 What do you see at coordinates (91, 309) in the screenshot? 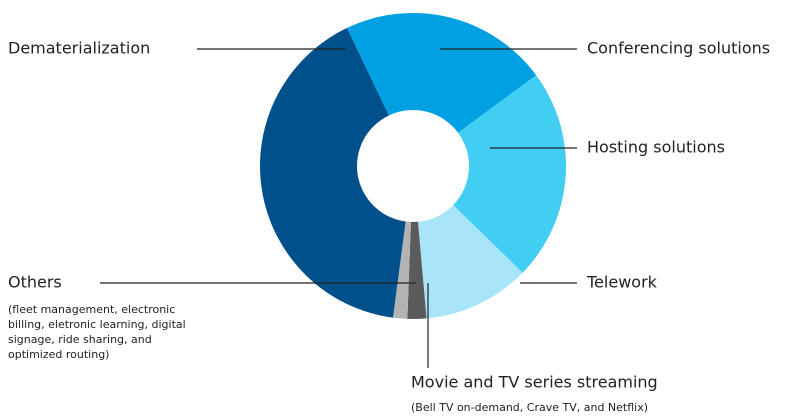
I see `slice-note: (fleet management, electronic` at bounding box center [91, 309].